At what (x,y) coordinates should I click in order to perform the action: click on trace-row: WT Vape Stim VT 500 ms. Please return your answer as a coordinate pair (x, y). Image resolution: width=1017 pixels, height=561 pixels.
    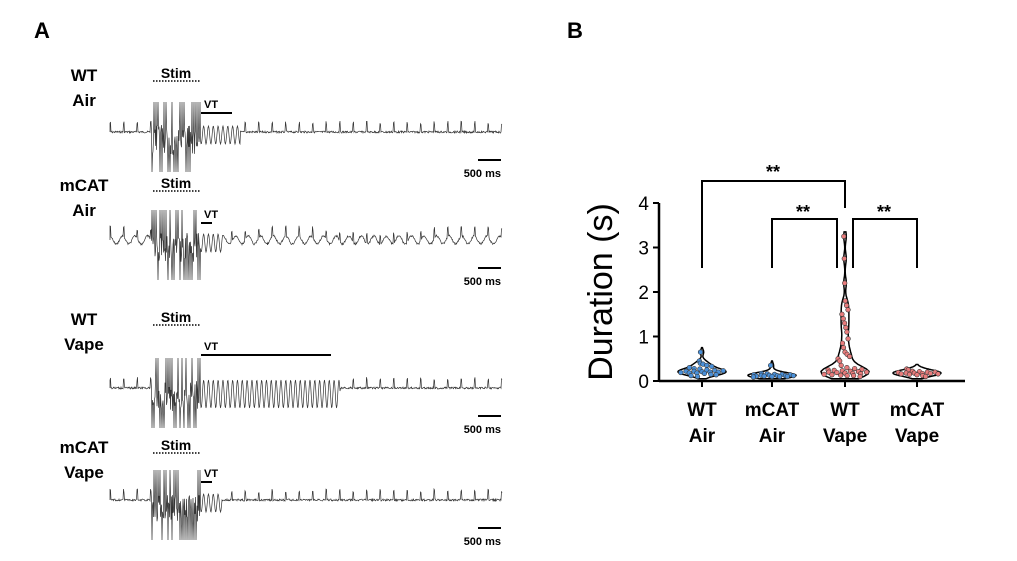
    Looking at the image, I should click on (283, 372).